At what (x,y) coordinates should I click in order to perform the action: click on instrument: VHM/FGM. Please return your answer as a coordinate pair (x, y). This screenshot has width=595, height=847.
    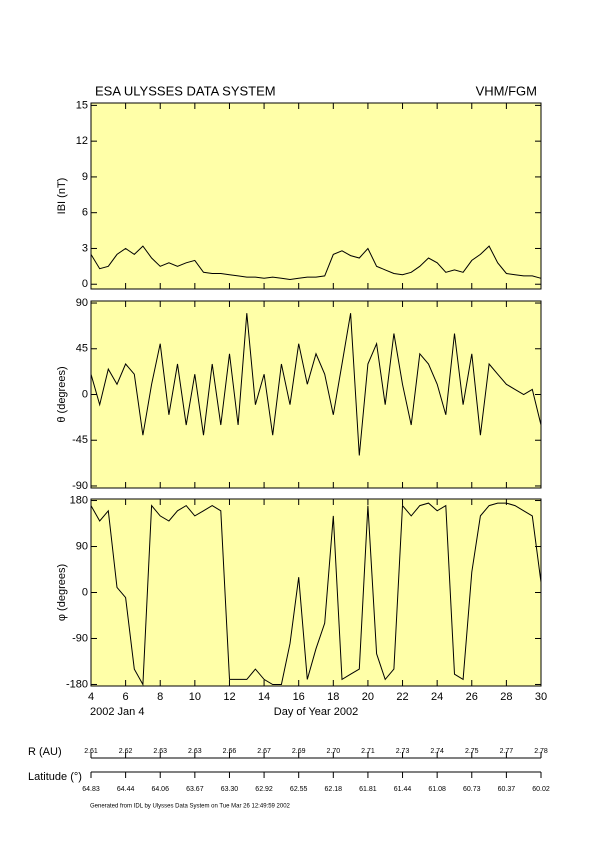
    Looking at the image, I should click on (506, 90).